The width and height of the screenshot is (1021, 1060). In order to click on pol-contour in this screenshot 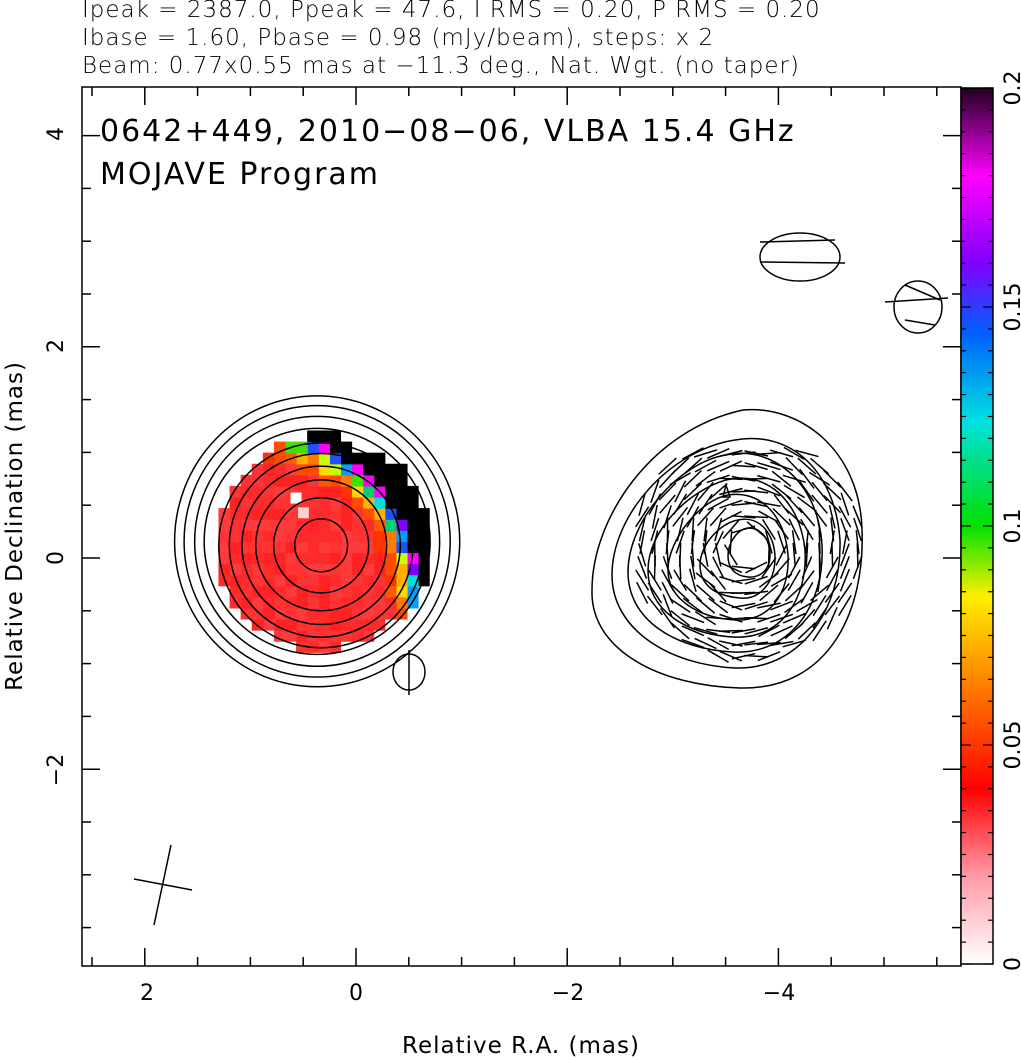, I will do `click(726, 557)`.